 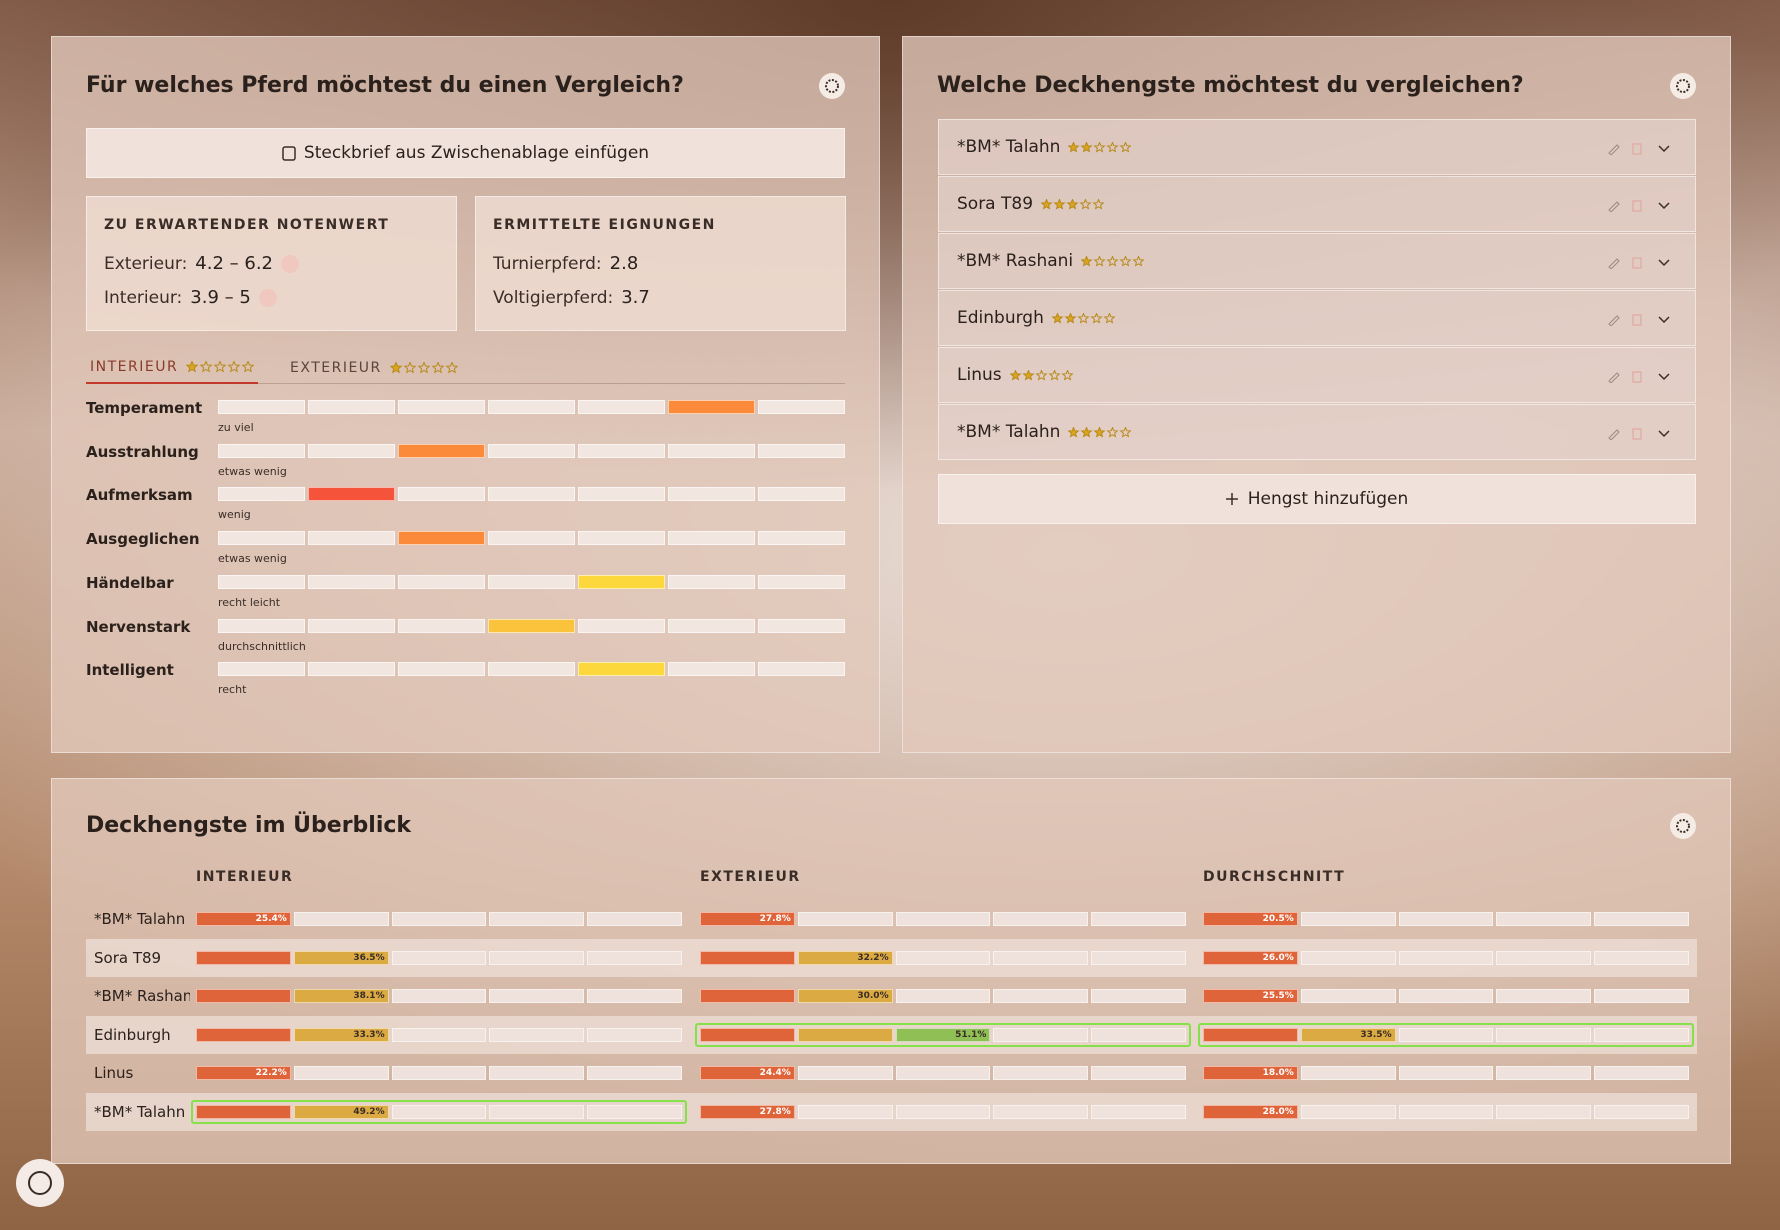 What do you see at coordinates (140, 919) in the screenshot?
I see `stallion-name: *BM* Talahn` at bounding box center [140, 919].